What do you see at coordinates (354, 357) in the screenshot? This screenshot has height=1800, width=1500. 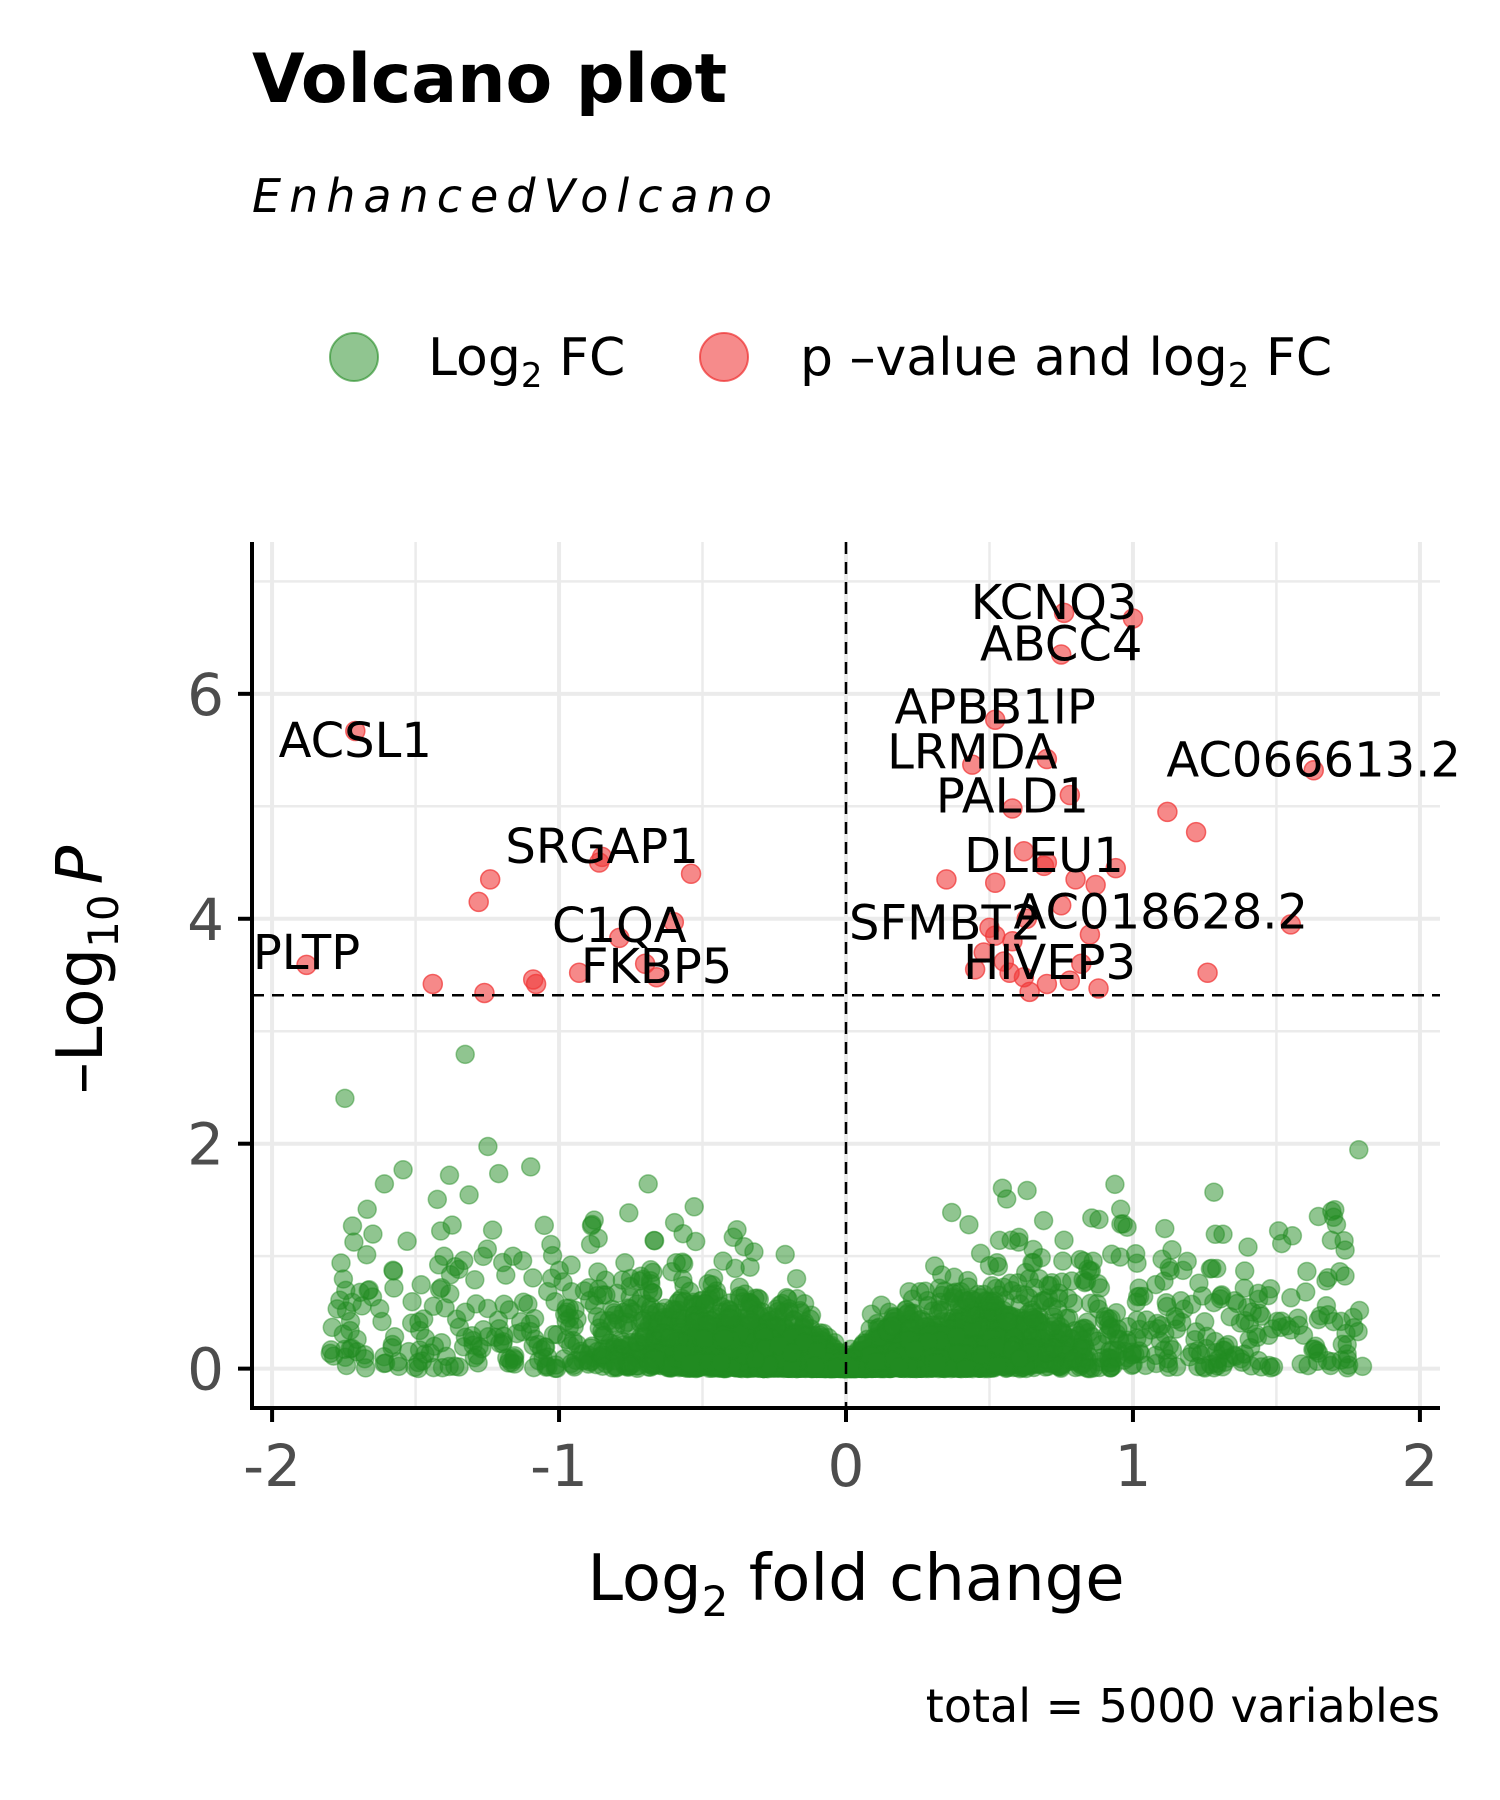 I see `legend-swatch-log2fc` at bounding box center [354, 357].